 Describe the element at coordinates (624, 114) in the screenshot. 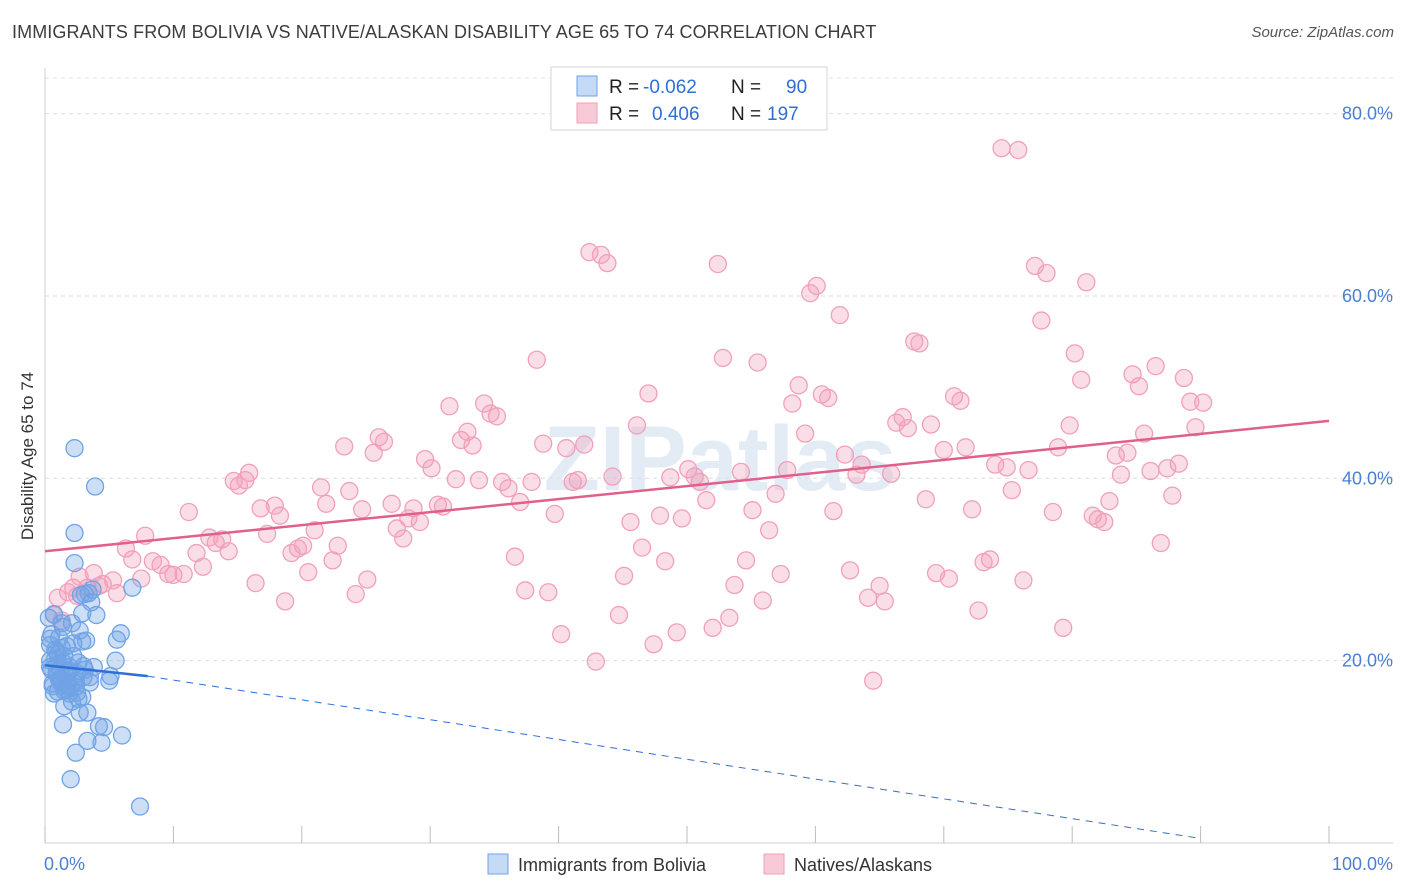

I see `stats-r-label-natives: R =` at that location.